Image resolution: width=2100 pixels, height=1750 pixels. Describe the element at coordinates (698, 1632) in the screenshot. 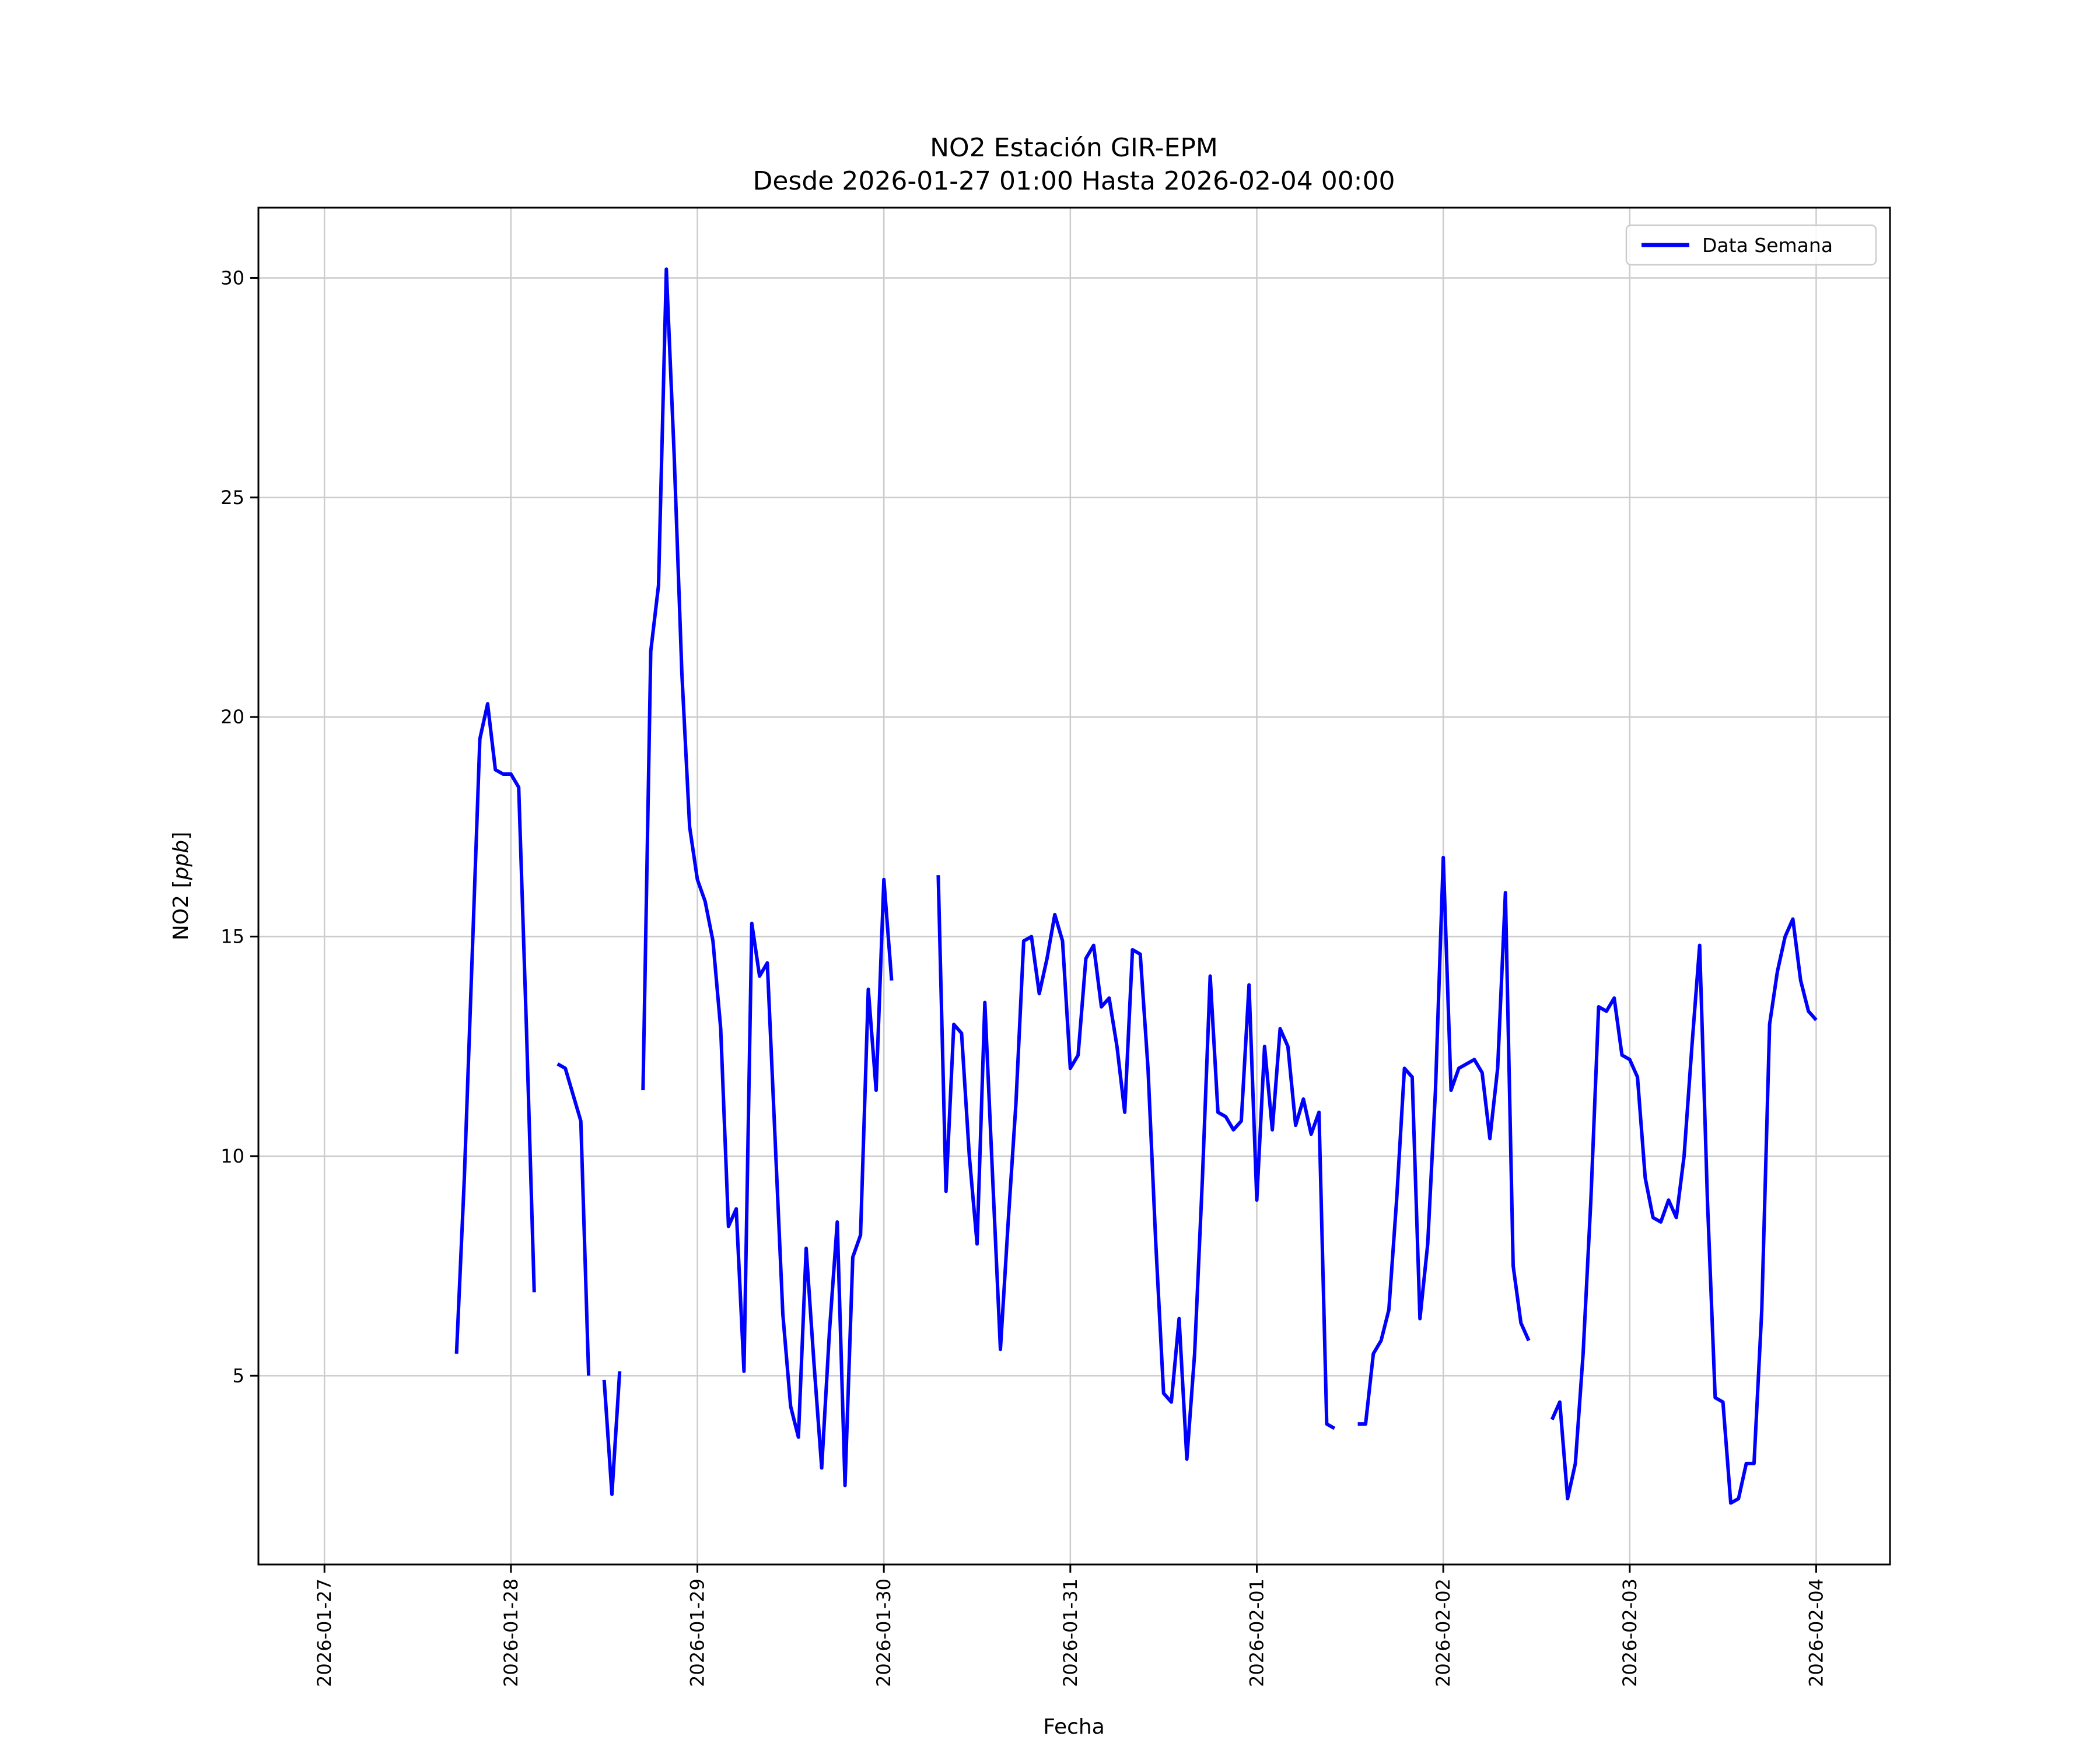

I see `x-tick-label: 2026-01-29` at that location.